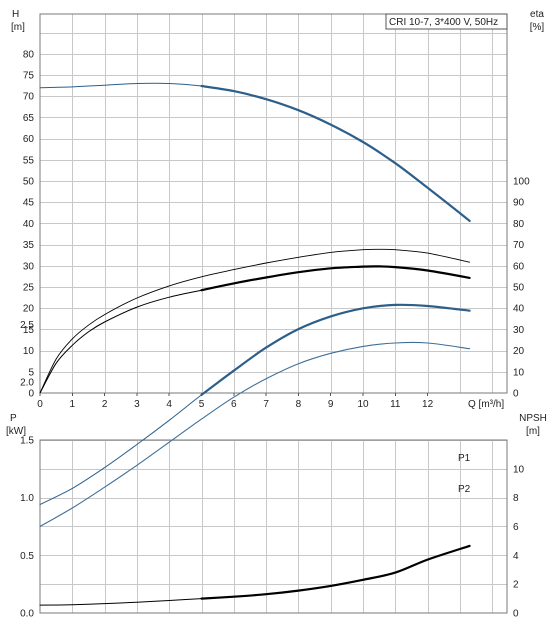 The image size is (556, 630). What do you see at coordinates (29, 288) in the screenshot?
I see `head-tick-label: 25` at bounding box center [29, 288].